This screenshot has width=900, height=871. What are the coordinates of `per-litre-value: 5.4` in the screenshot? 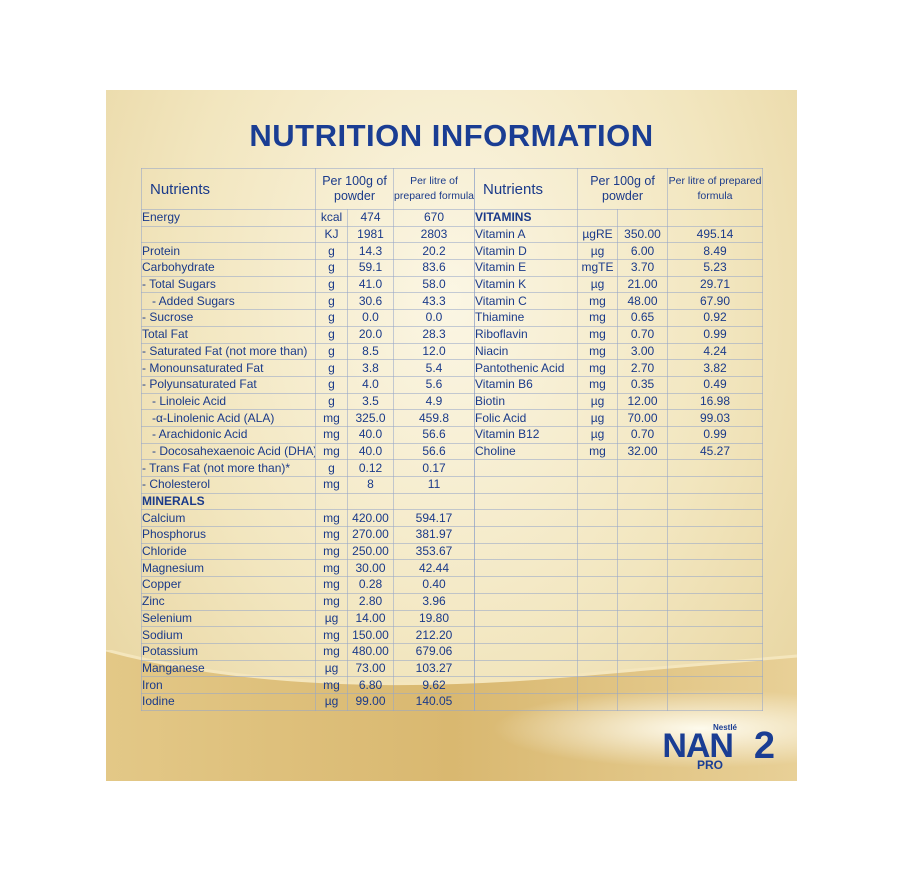 It's located at (434, 368).